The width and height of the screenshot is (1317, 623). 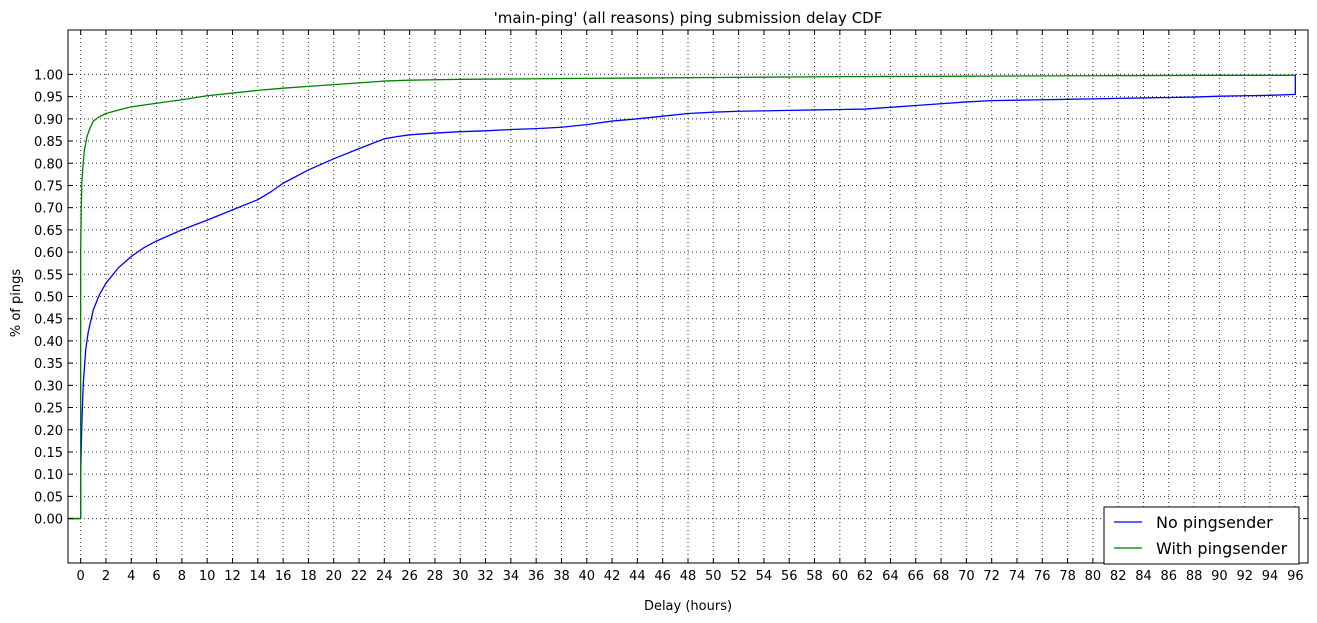 I want to click on x-tick-label: 16, so click(x=283, y=576).